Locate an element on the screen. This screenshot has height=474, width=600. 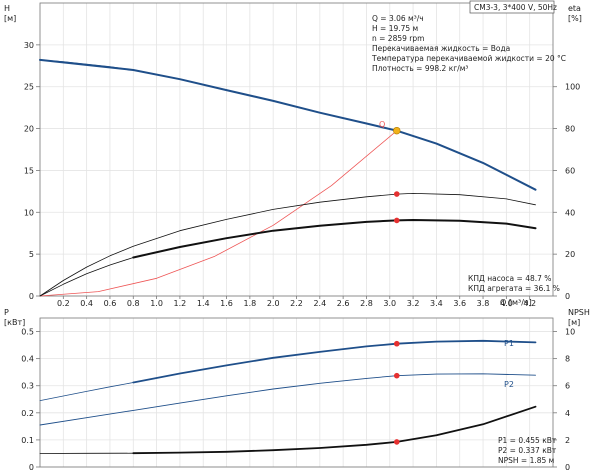
x-tick-label: 2.6 is located at coordinates (343, 303).